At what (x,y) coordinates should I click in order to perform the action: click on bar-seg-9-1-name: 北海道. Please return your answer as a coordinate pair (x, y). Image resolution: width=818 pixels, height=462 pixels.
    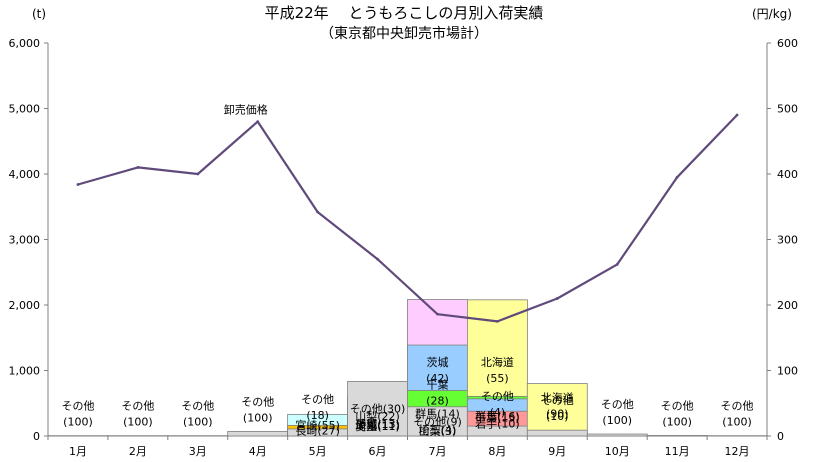
    Looking at the image, I should click on (557, 398).